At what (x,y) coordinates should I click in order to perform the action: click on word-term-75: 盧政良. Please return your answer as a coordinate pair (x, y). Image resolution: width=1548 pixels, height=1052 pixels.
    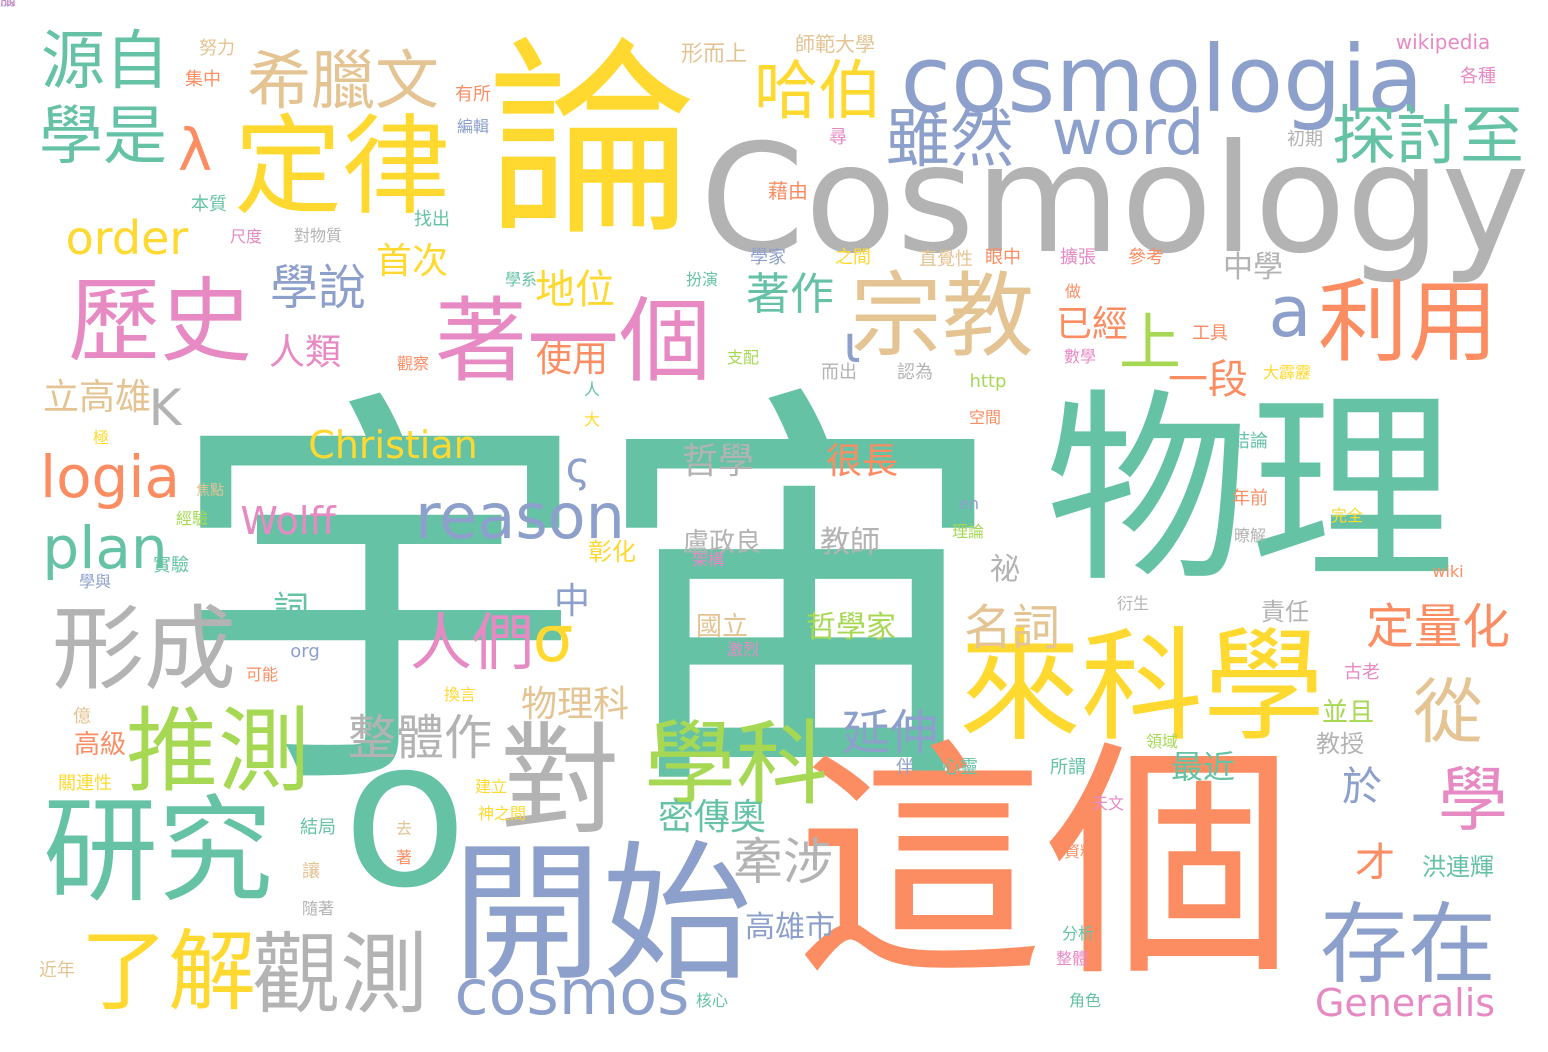
    Looking at the image, I should click on (722, 543).